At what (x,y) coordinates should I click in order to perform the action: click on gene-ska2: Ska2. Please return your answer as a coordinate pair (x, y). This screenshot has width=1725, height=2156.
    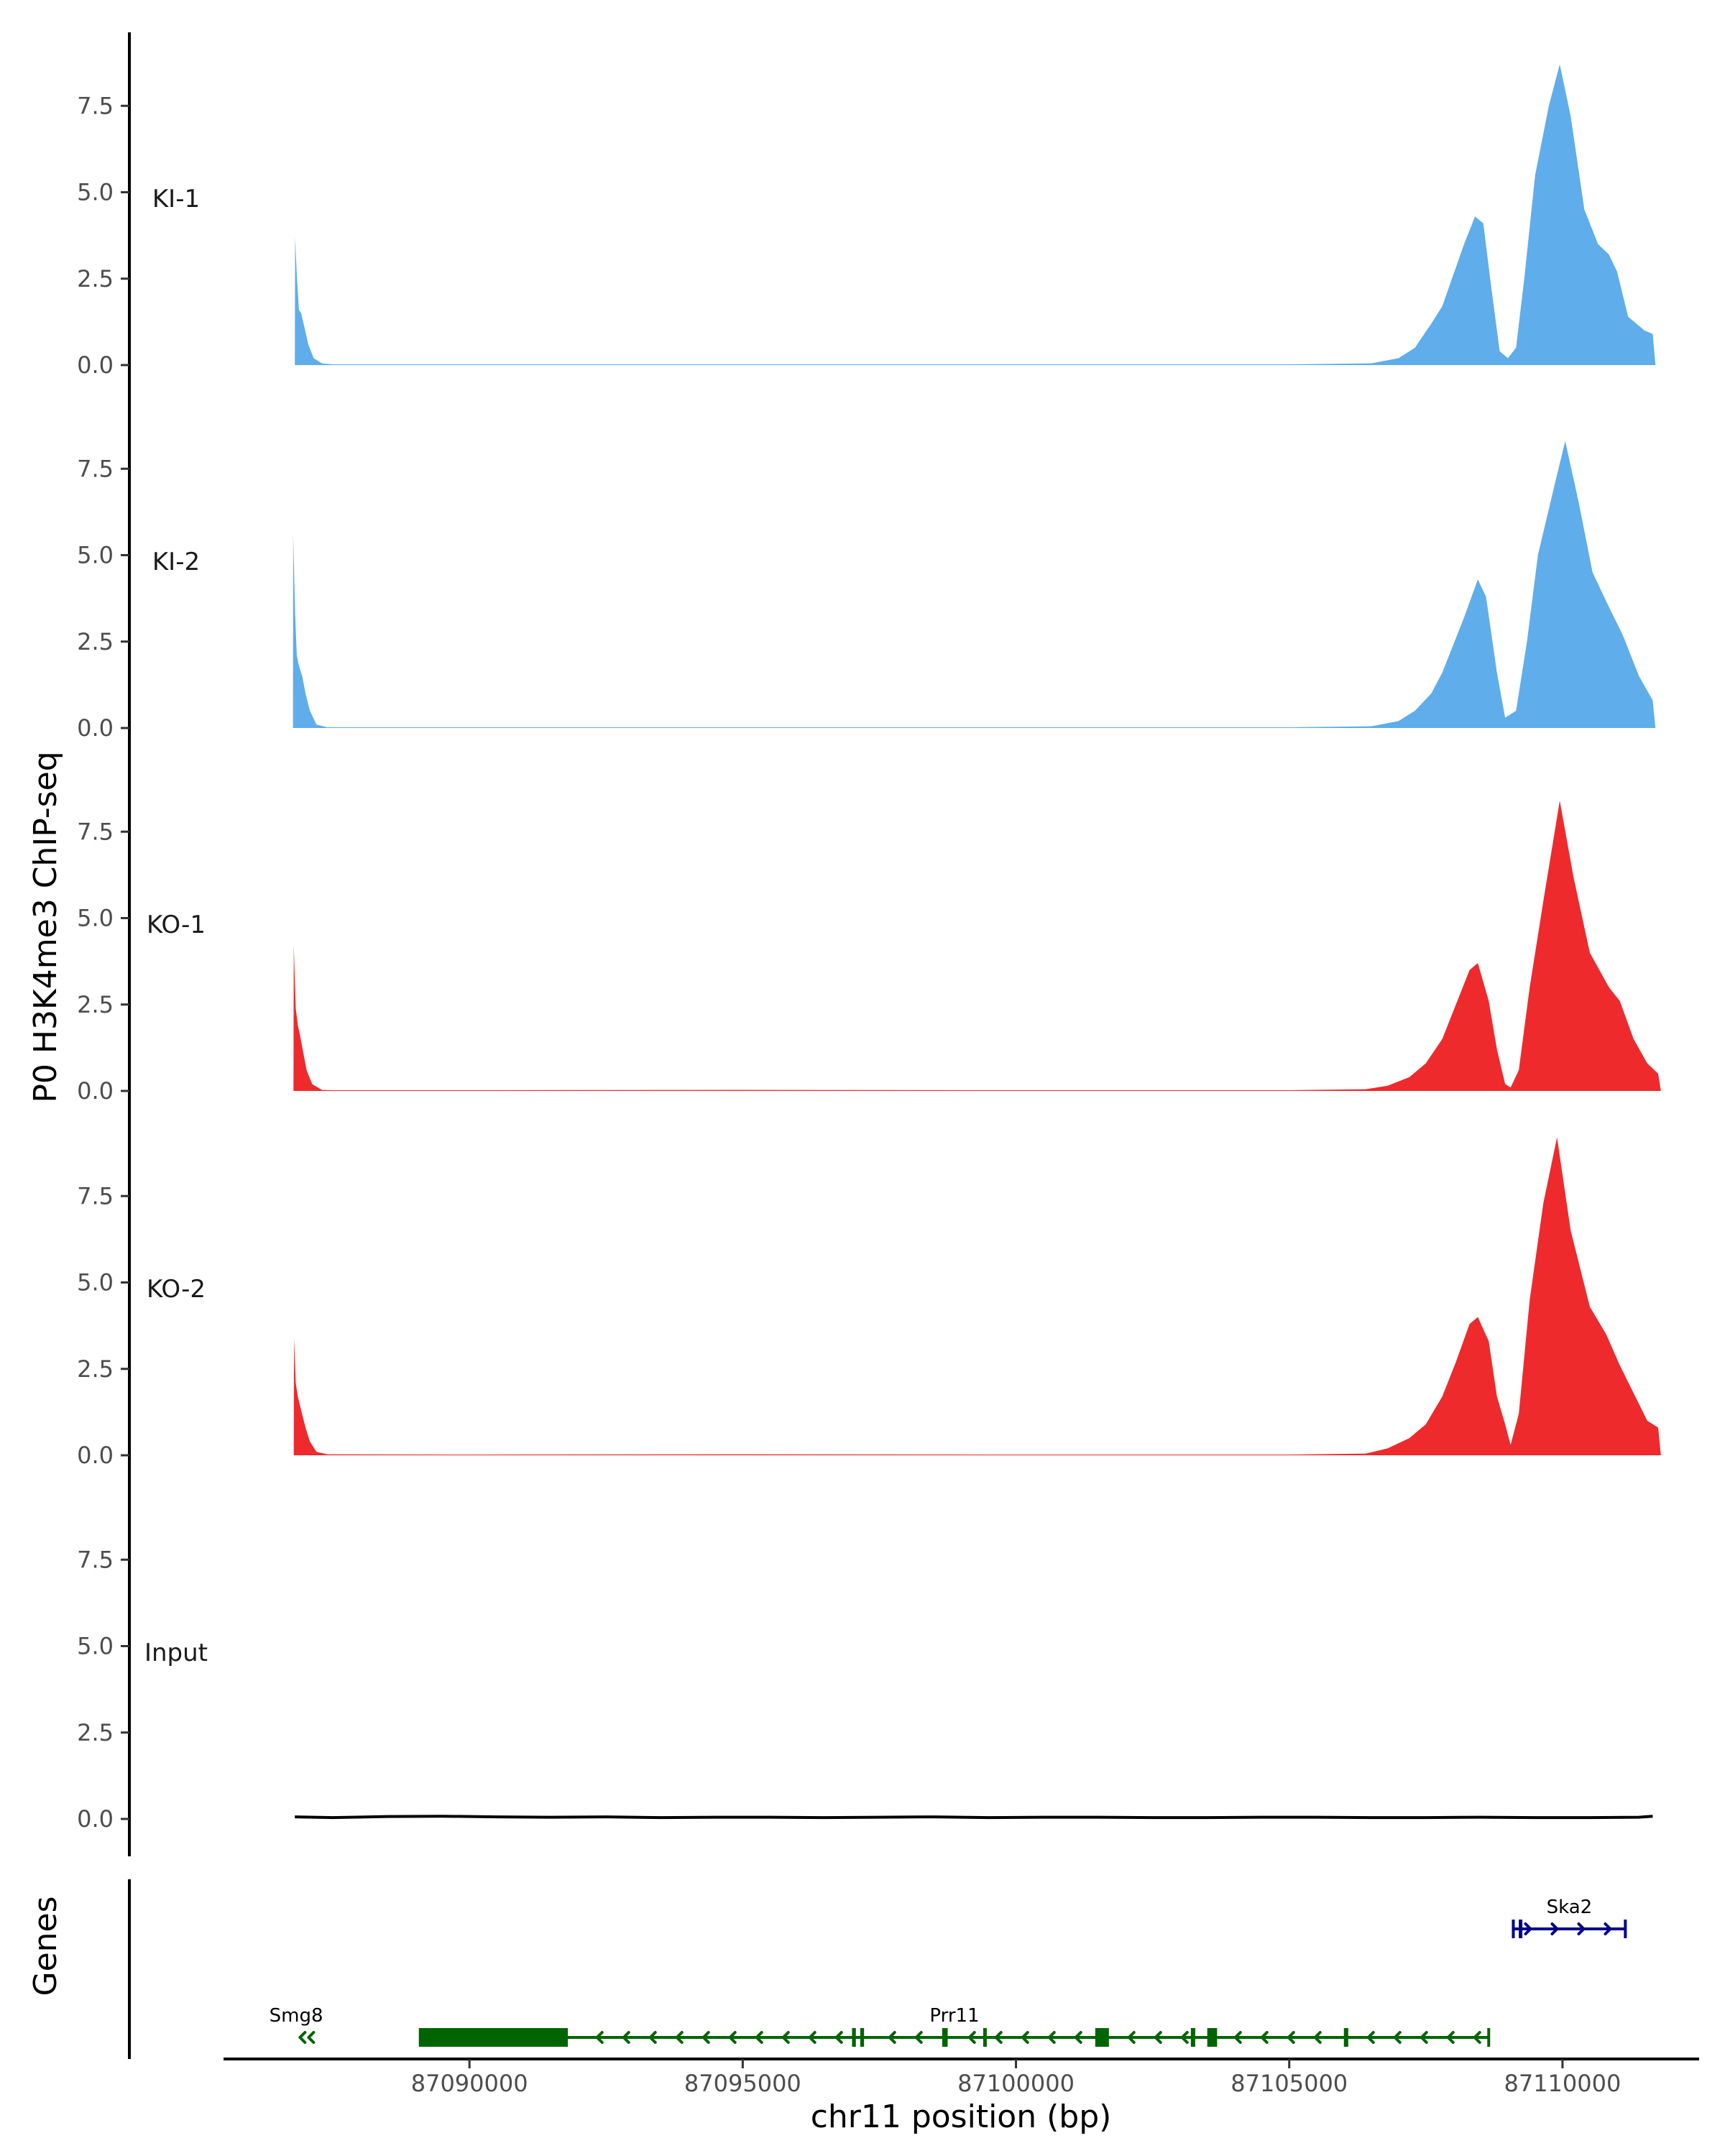
    Looking at the image, I should click on (1569, 1918).